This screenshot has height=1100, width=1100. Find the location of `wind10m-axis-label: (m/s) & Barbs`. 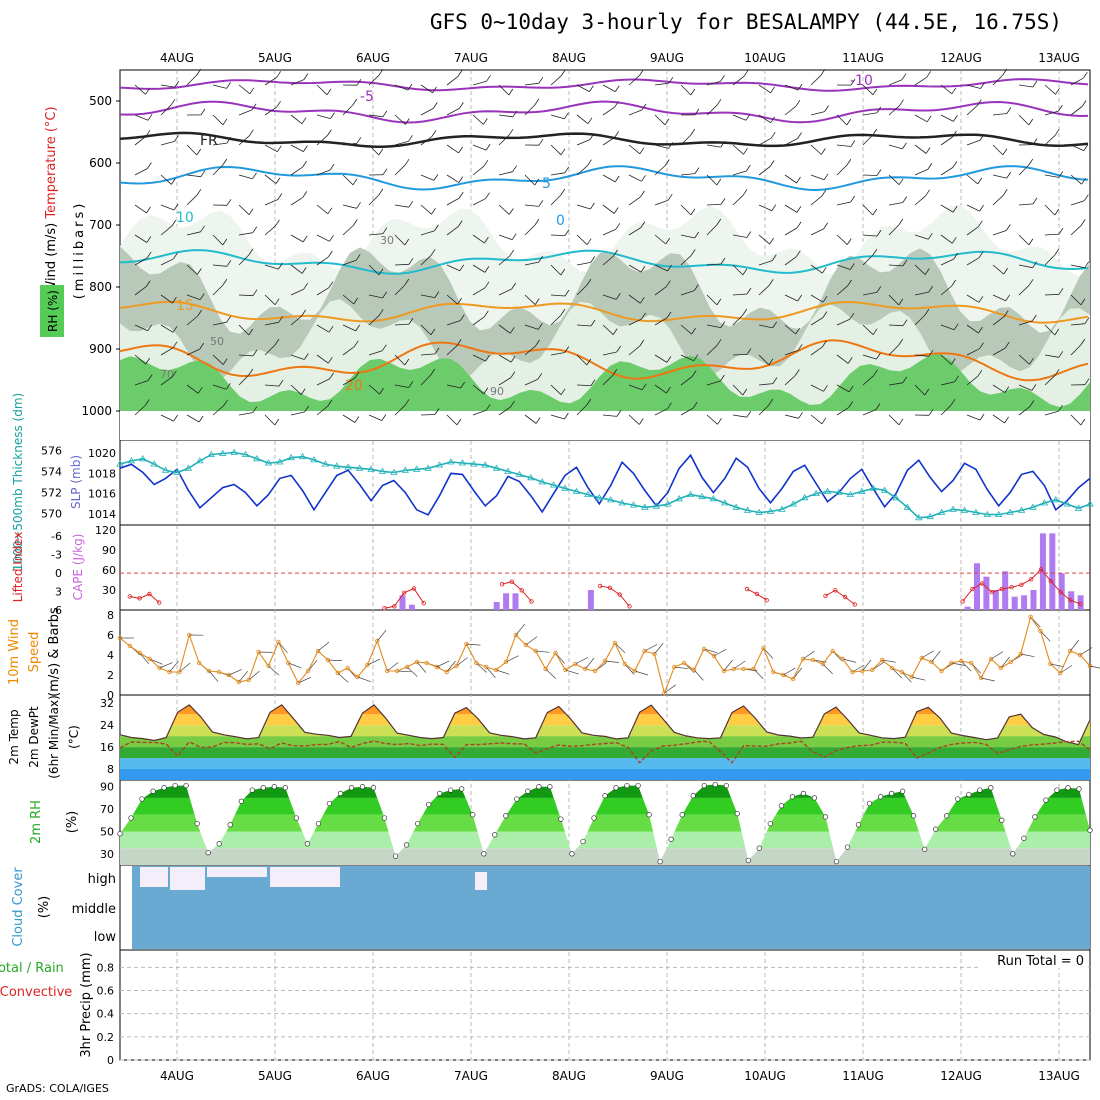

wind10m-axis-label: (m/s) & Barbs is located at coordinates (54, 652).